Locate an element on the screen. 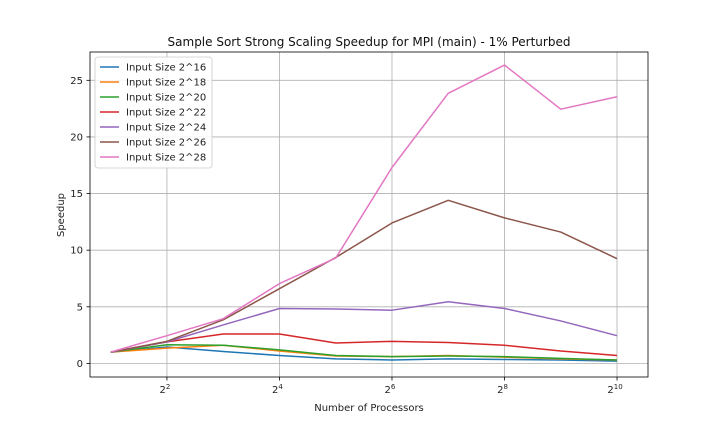 This screenshot has width=720, height=432. x-tick-label-exponent: 10 is located at coordinates (618, 387).